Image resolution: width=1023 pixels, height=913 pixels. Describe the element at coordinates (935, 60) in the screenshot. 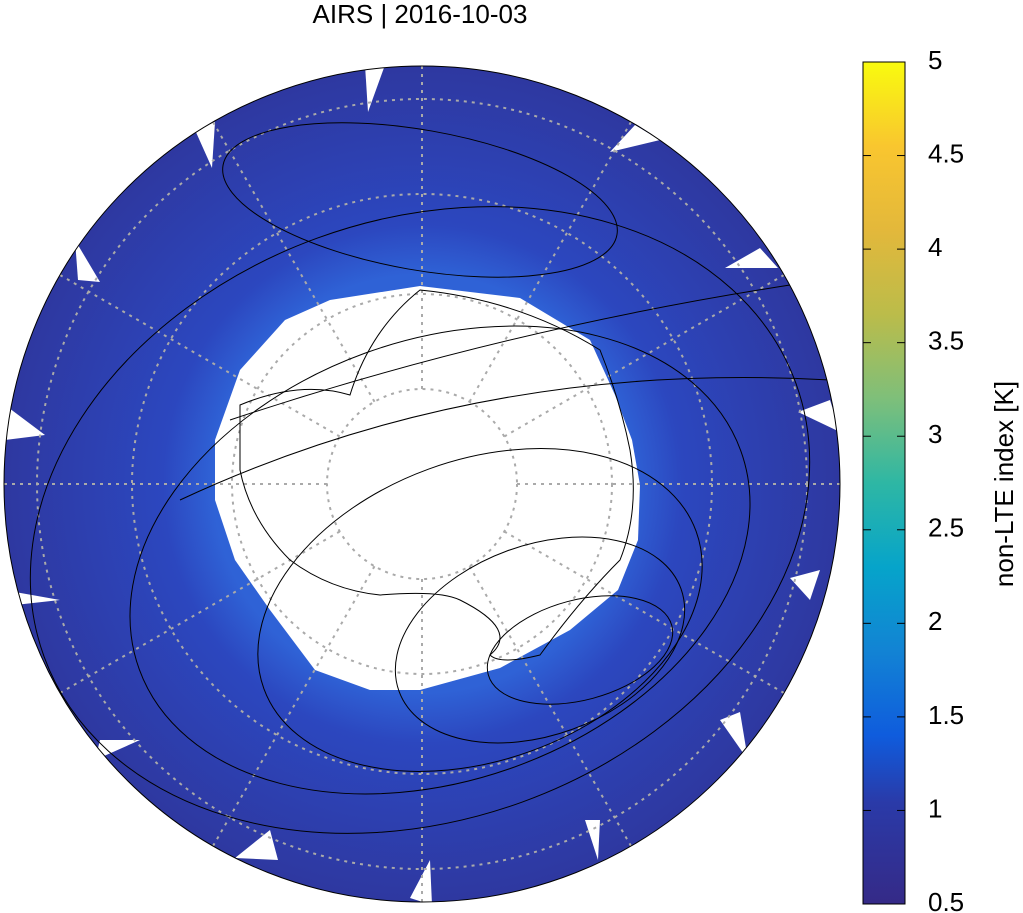

I see `colorbar-tick-label: 5` at that location.